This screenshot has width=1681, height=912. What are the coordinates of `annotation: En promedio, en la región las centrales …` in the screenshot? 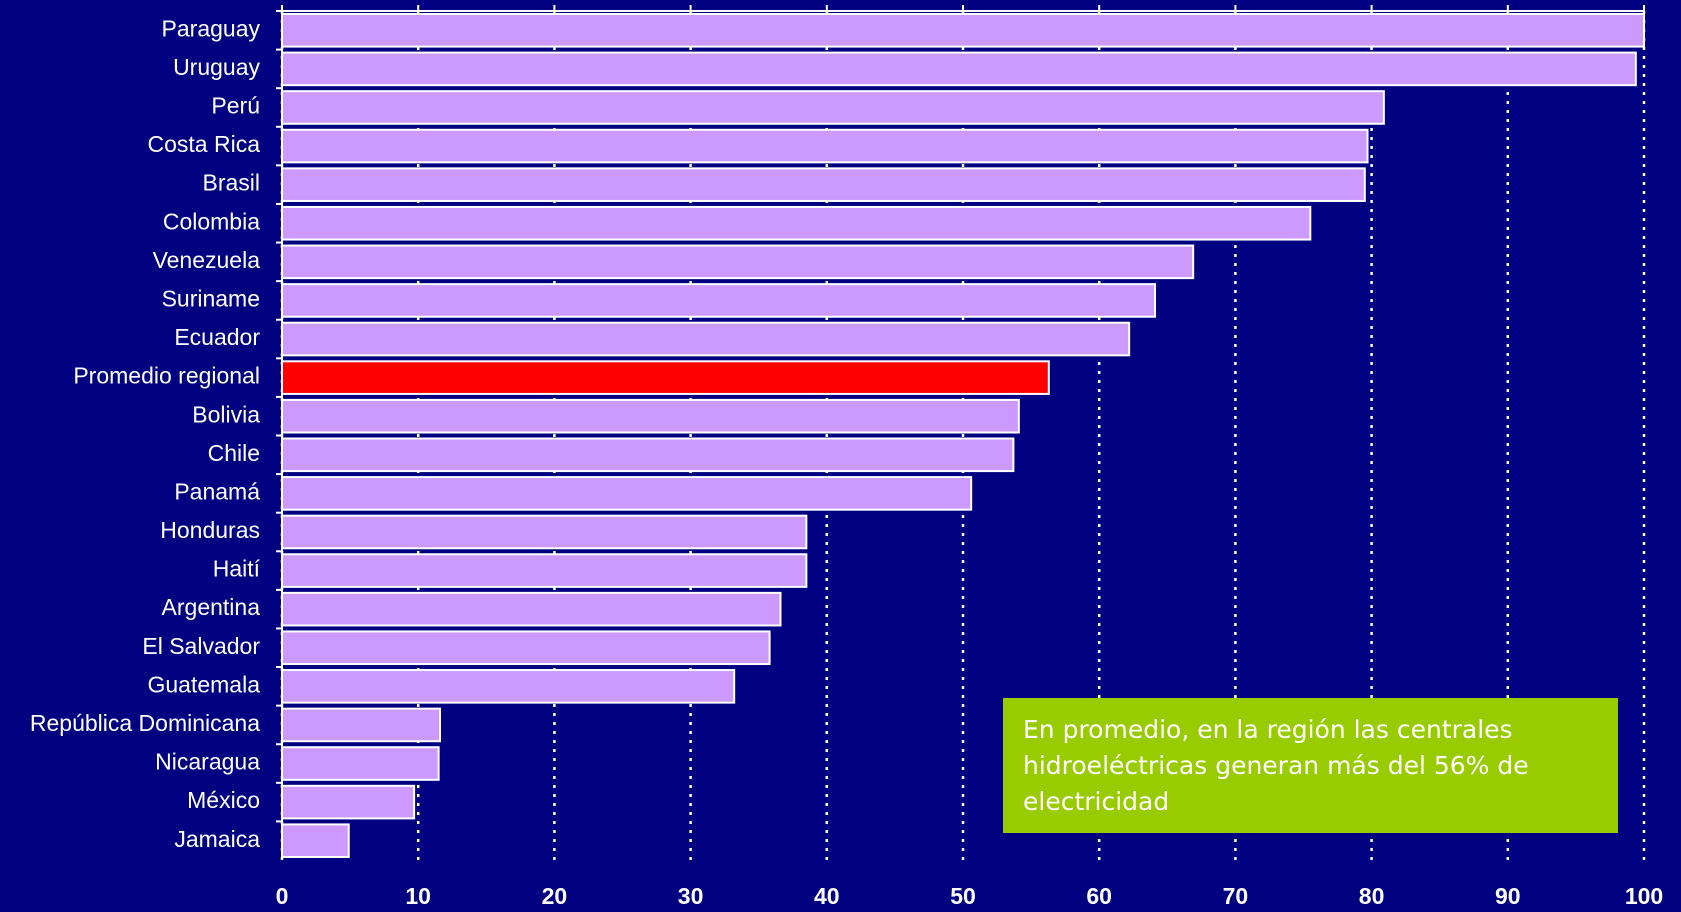 It's located at (1310, 765).